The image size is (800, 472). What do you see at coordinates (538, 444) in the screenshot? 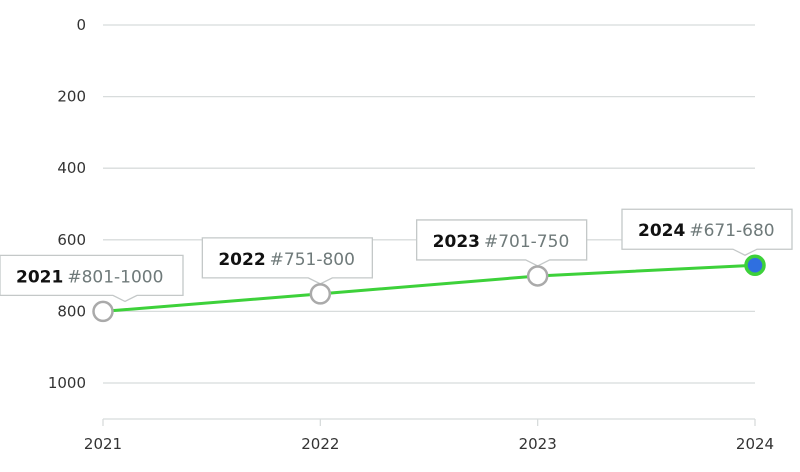
I see `x-tick-label: 2023` at bounding box center [538, 444].